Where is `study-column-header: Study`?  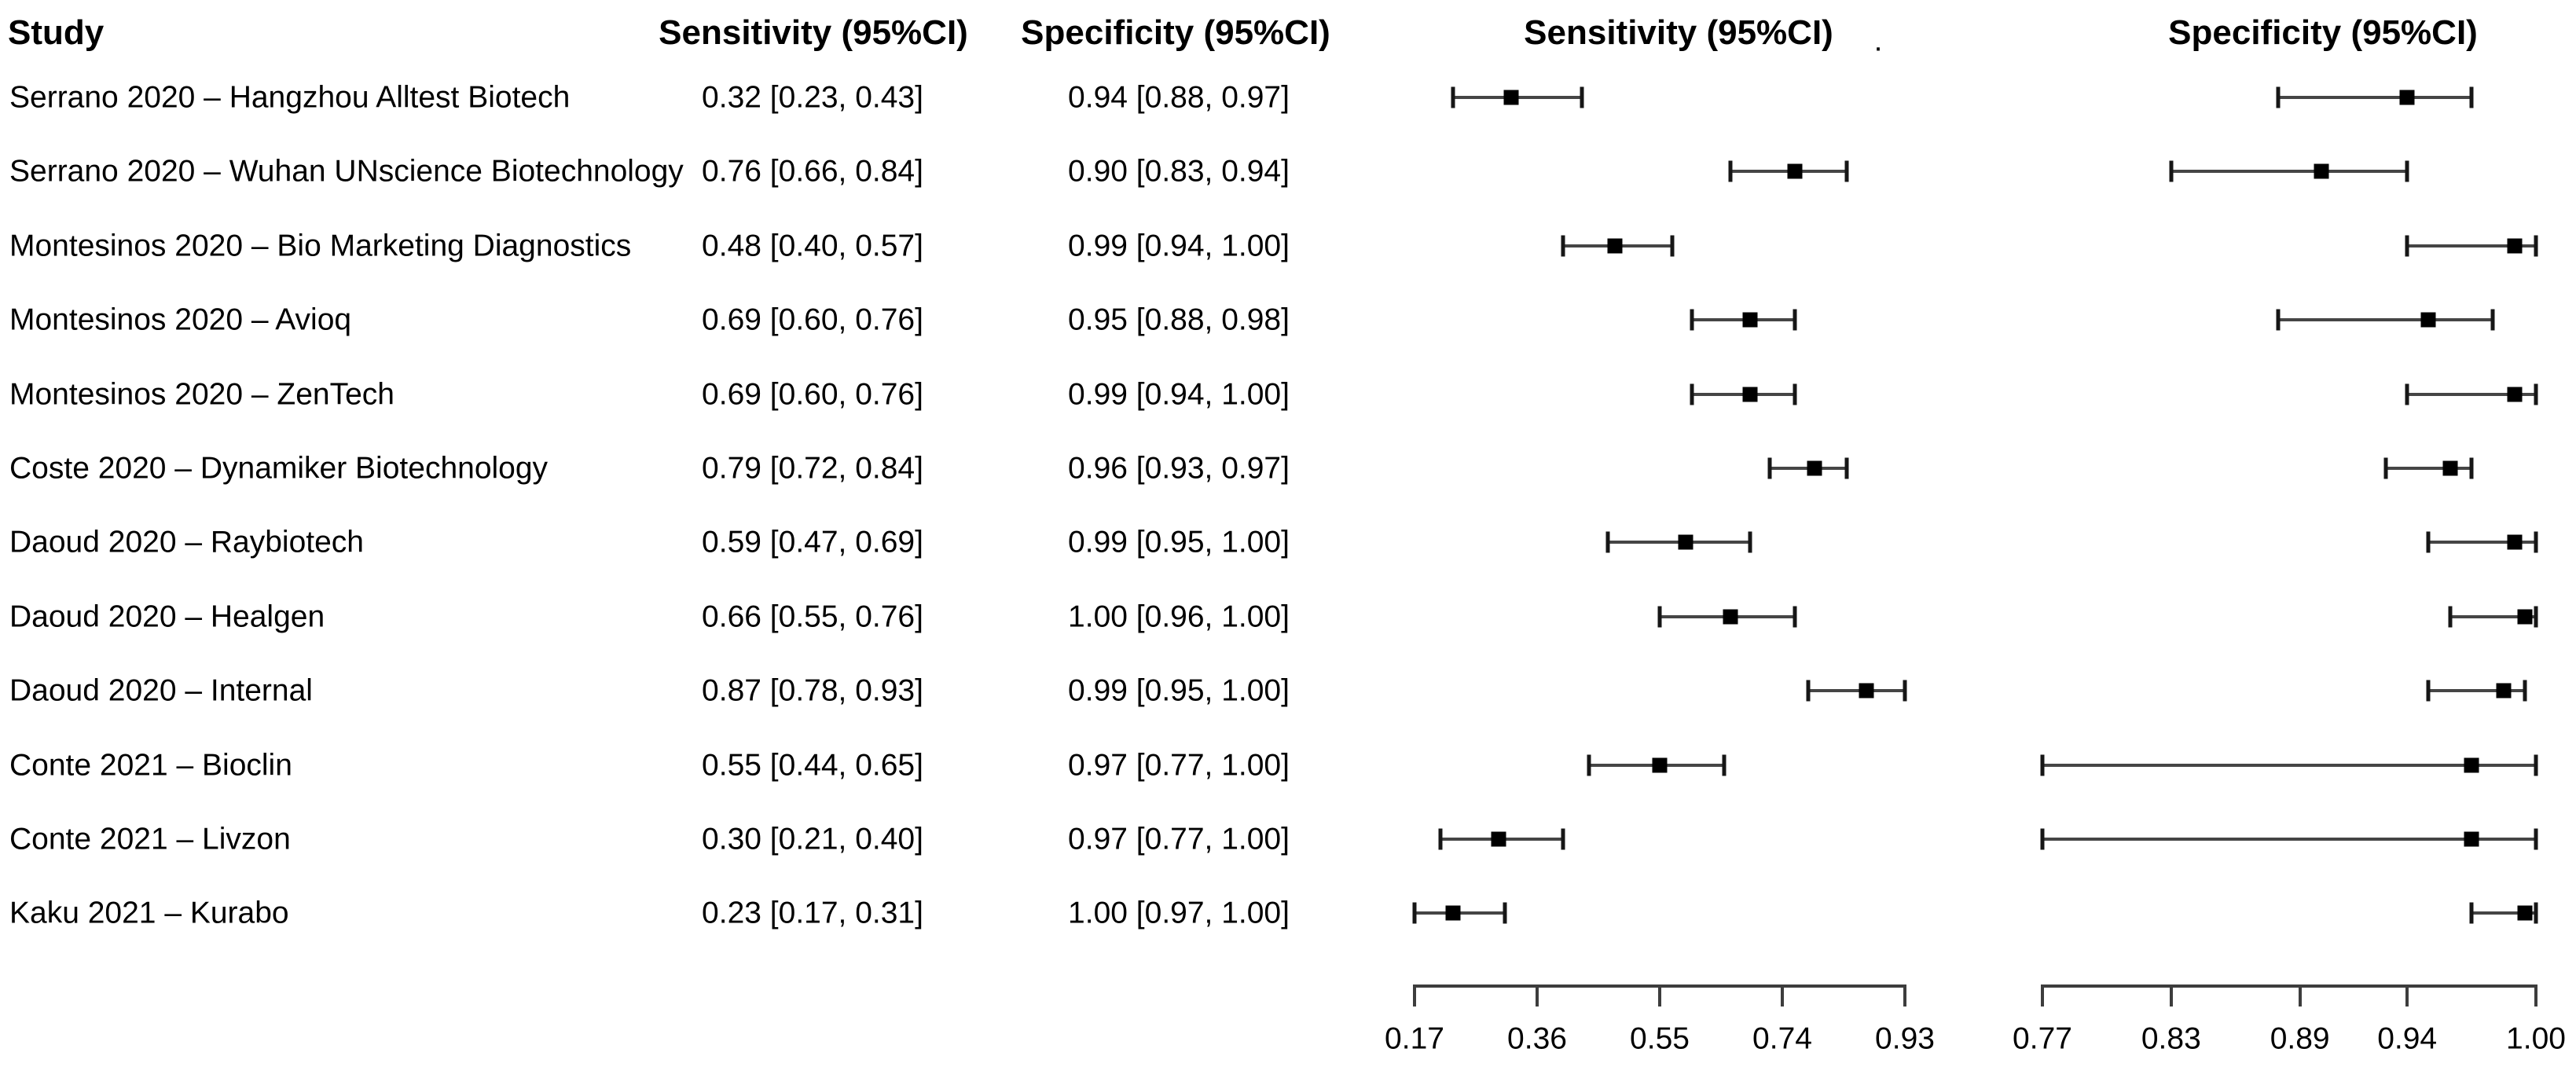 study-column-header: Study is located at coordinates (57, 32).